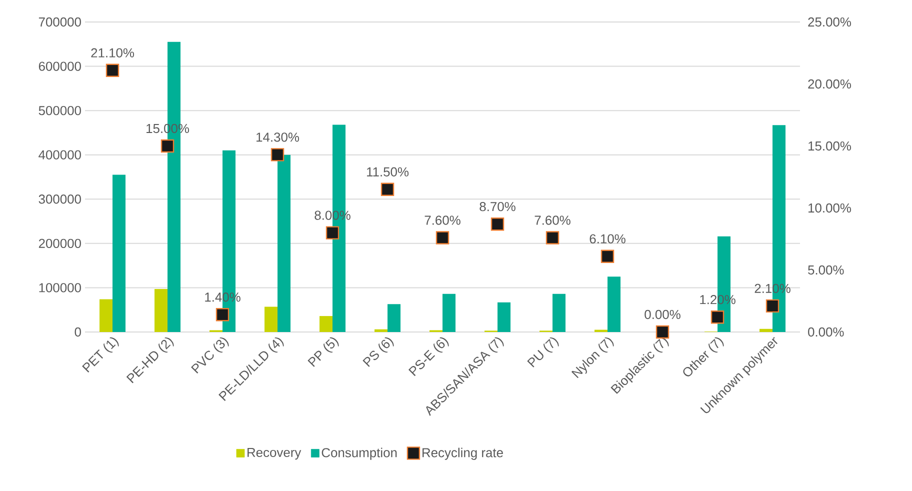  Describe the element at coordinates (662, 315) in the screenshot. I see `data-label: 0.00%` at that location.